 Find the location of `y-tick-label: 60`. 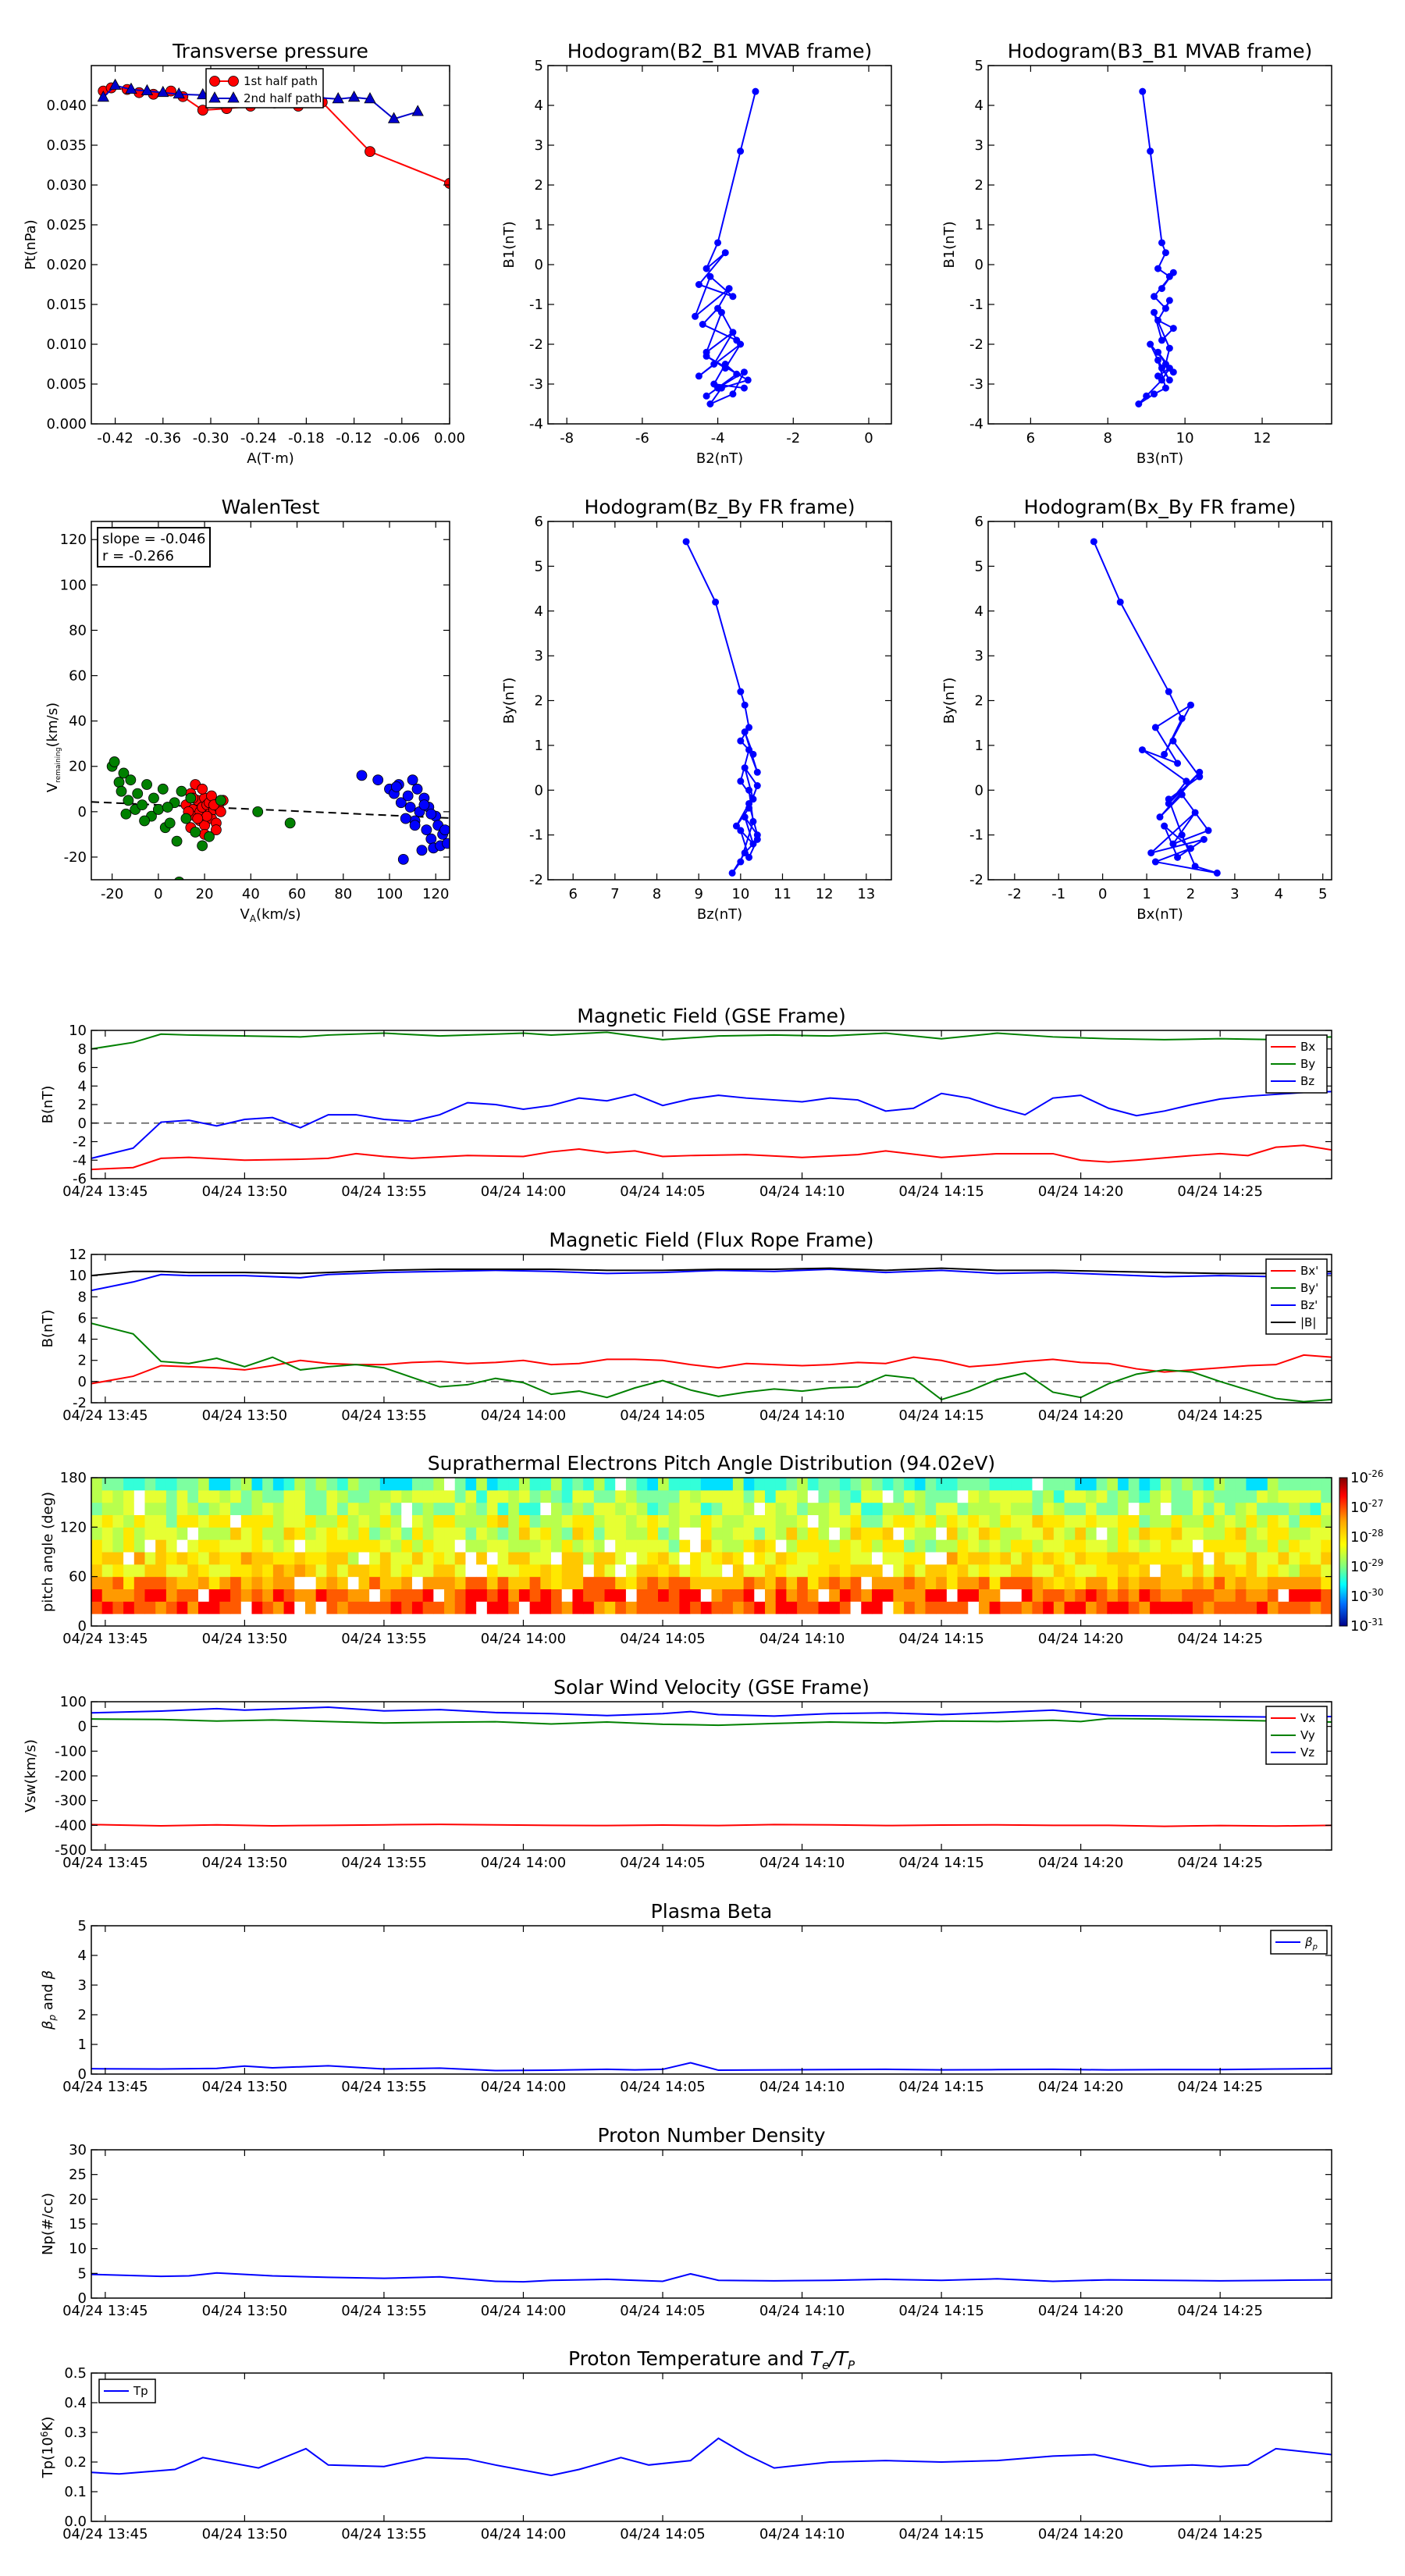

y-tick-label: 60 is located at coordinates (78, 1577).